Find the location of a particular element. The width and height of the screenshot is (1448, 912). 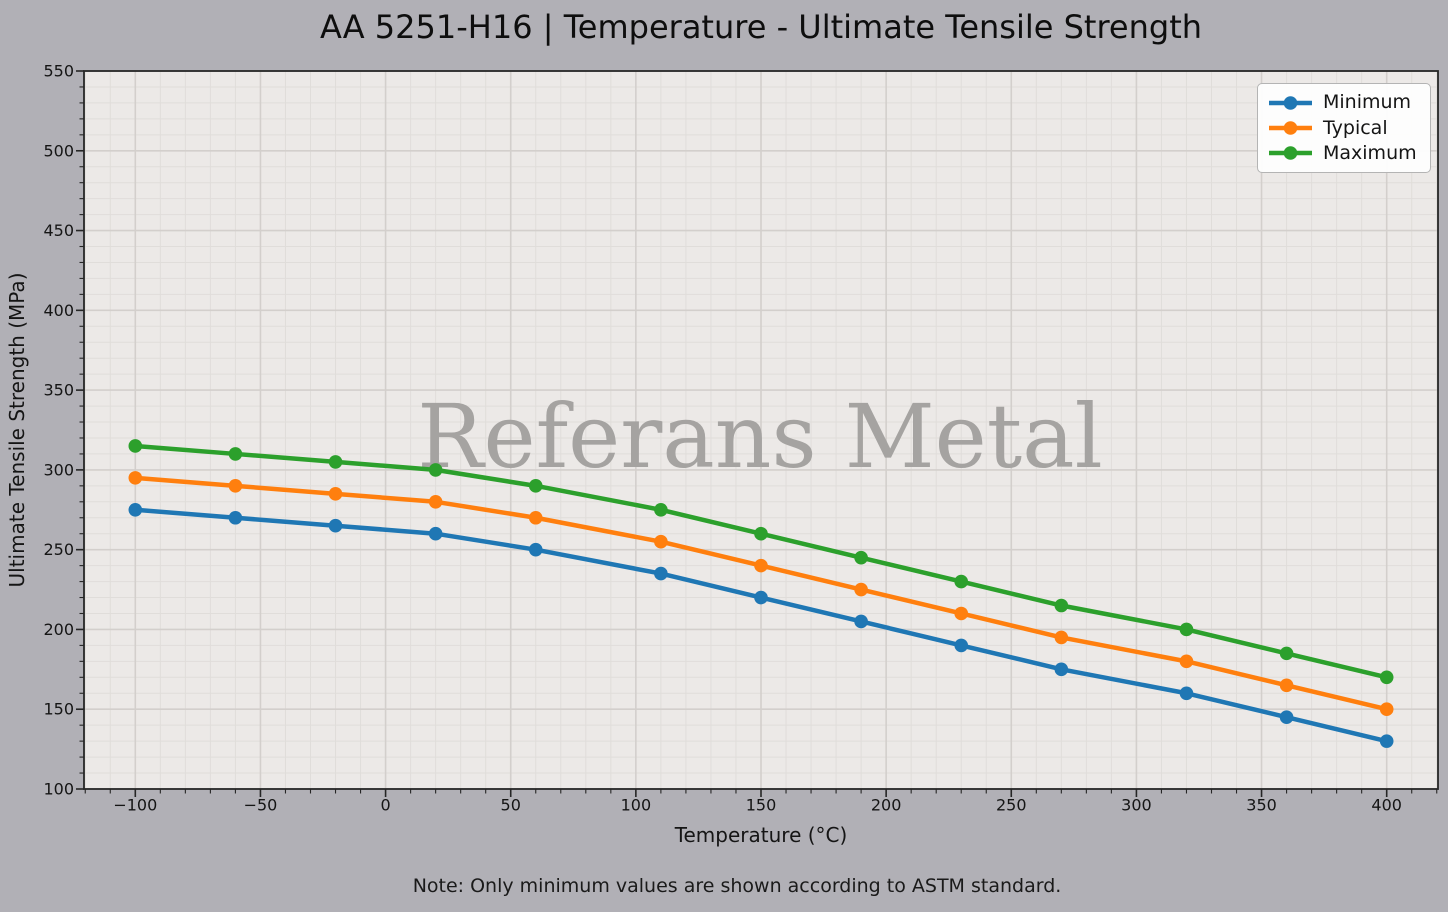

legend: Minimum Typical Maximum is located at coordinates (1344, 128).